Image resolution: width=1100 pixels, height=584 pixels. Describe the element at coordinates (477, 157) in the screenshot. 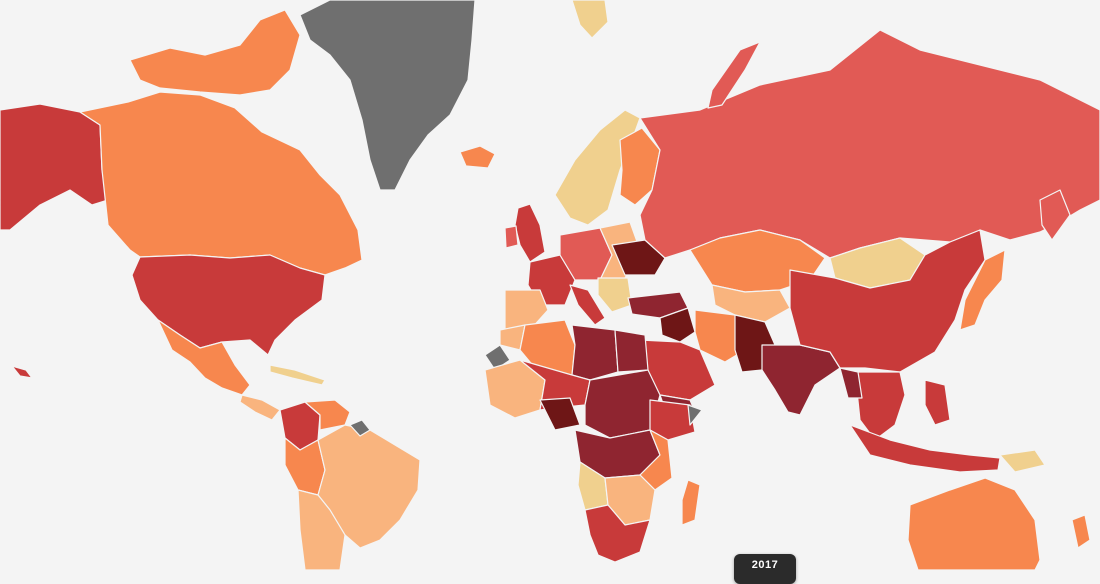

I see `iceland-region` at that location.